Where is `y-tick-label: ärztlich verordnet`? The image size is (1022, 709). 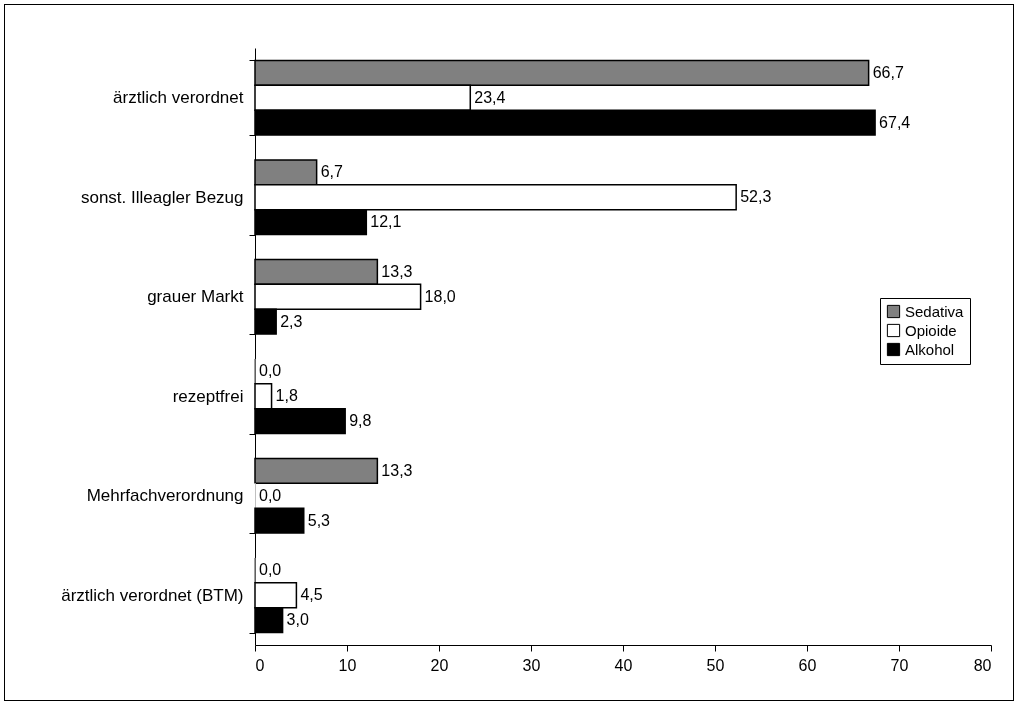 y-tick-label: ärztlich verordnet is located at coordinates (178, 98).